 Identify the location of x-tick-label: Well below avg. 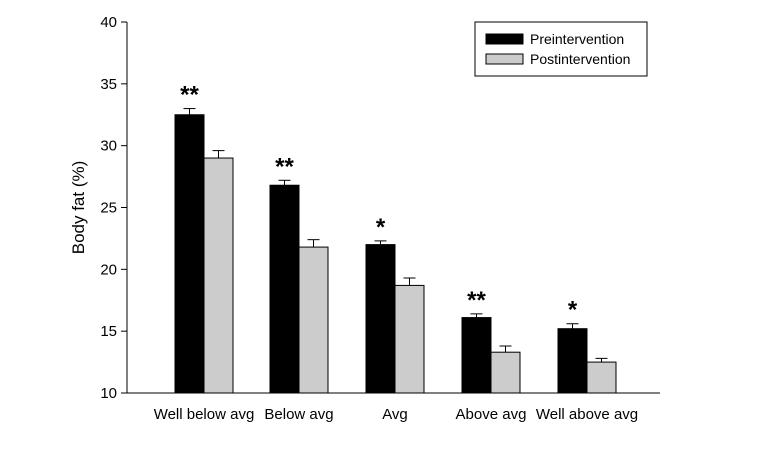
(204, 414).